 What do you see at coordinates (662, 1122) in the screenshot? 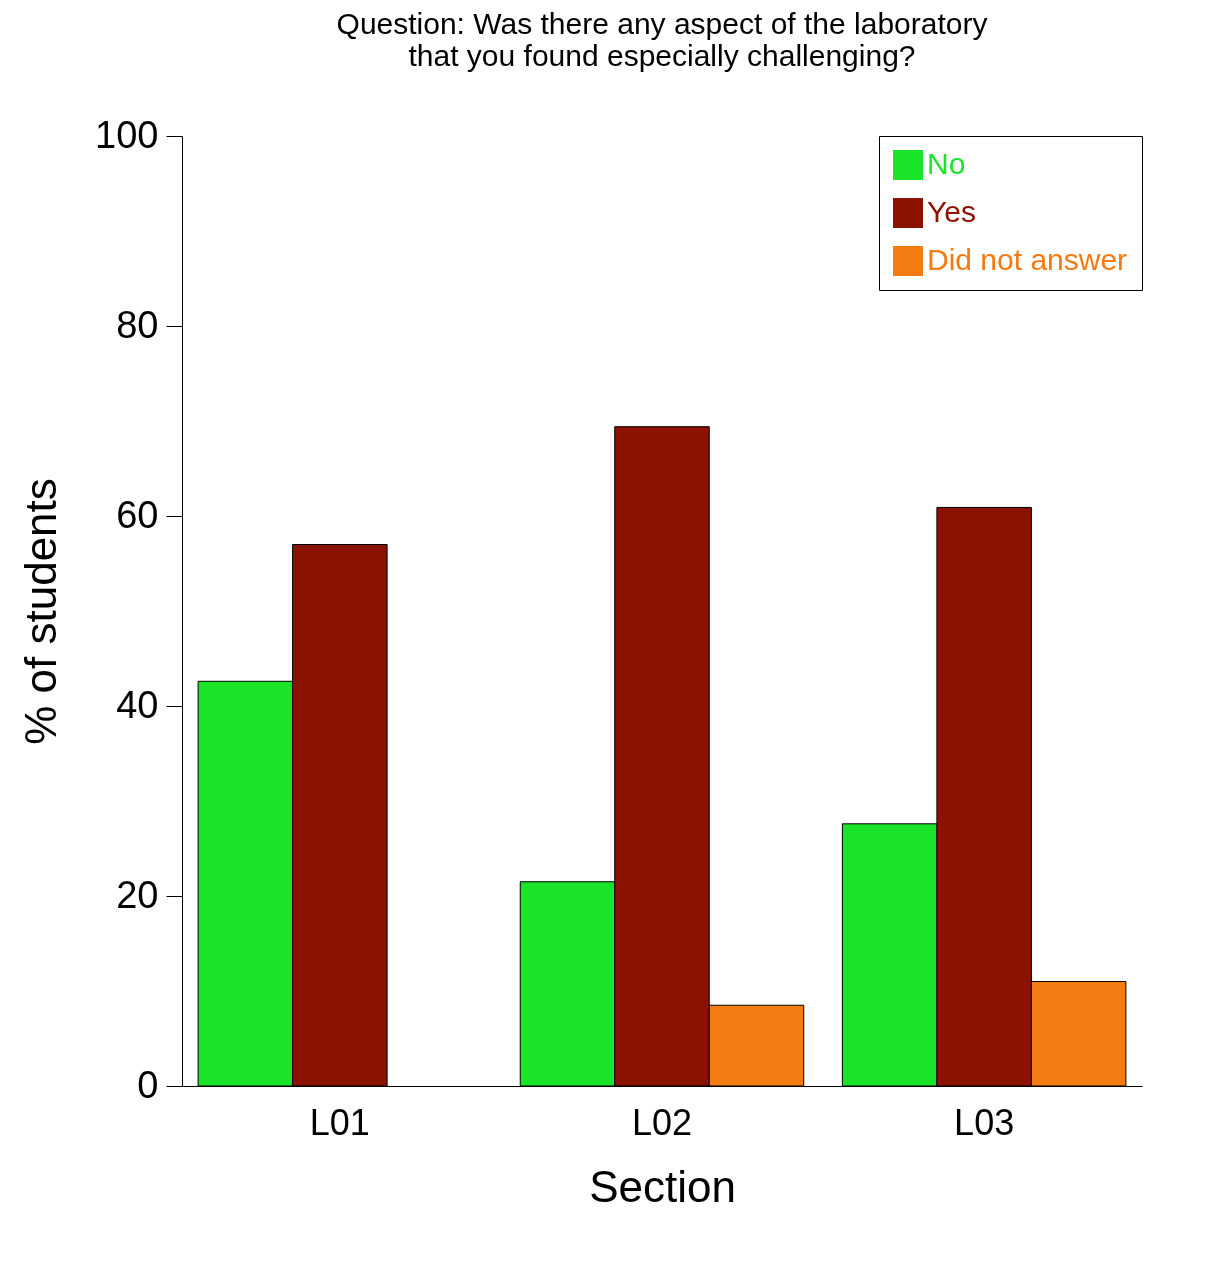
I see `x-tick-label: L02` at bounding box center [662, 1122].